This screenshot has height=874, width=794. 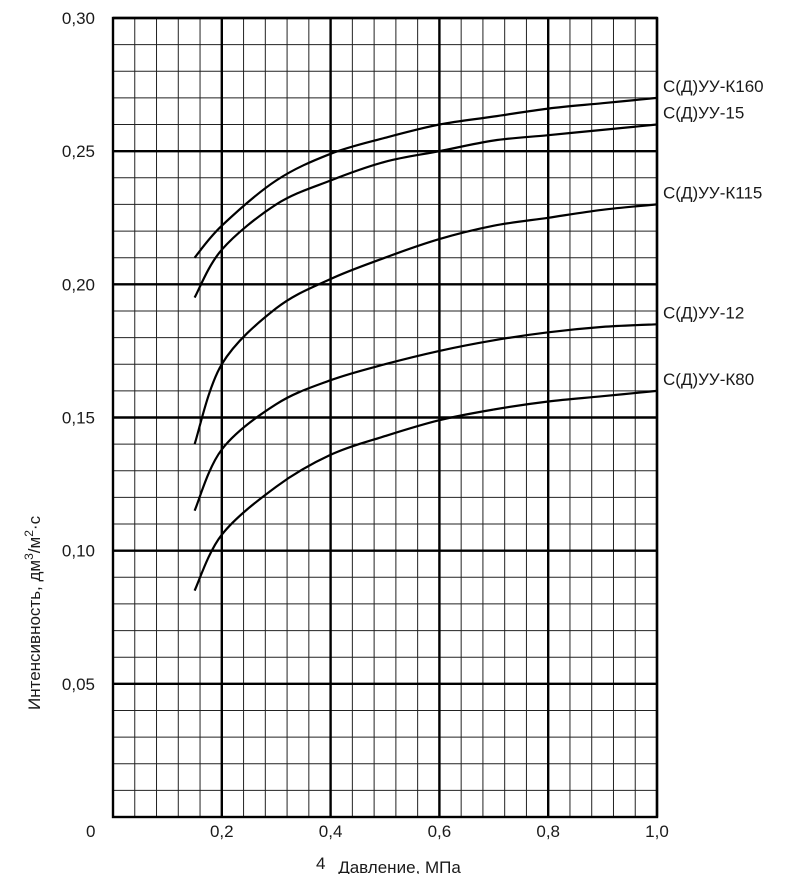 What do you see at coordinates (90, 831) in the screenshot?
I see `origin-label: 0` at bounding box center [90, 831].